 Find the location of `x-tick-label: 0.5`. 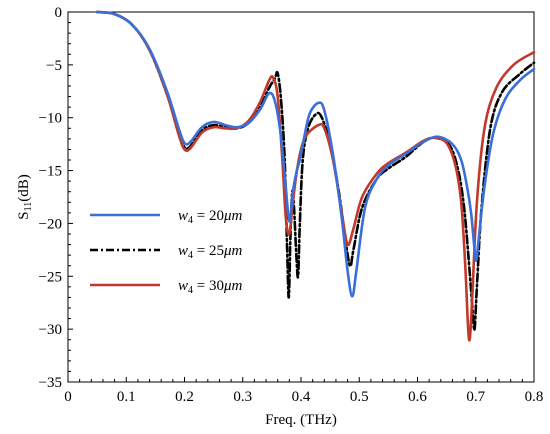

x-tick-label: 0.5 is located at coordinates (359, 397).